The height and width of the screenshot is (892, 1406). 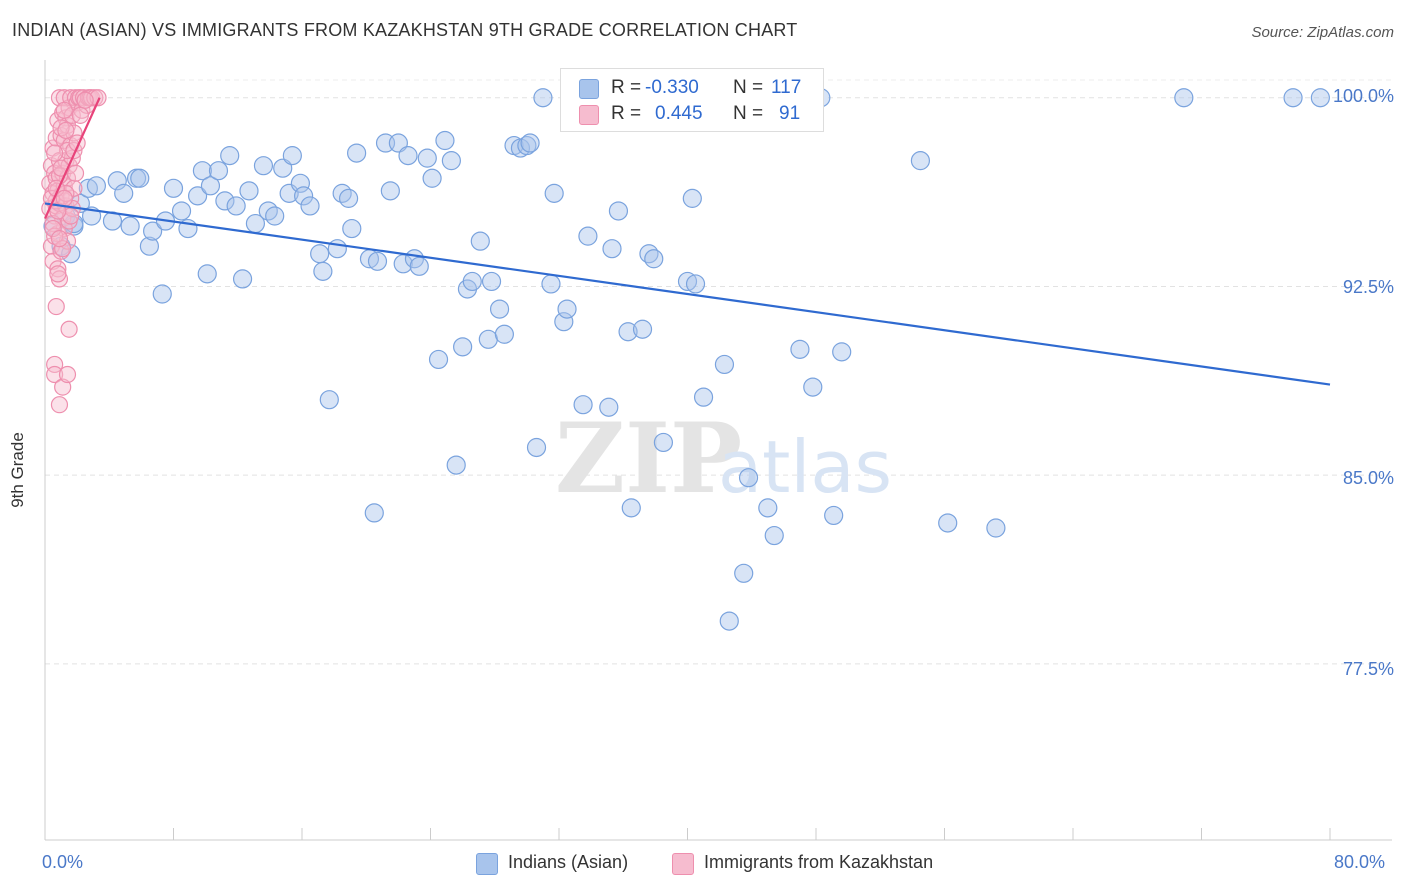 What do you see at coordinates (1322, 32) in the screenshot?
I see `source-label: Source: ZipAtlas.com` at bounding box center [1322, 32].